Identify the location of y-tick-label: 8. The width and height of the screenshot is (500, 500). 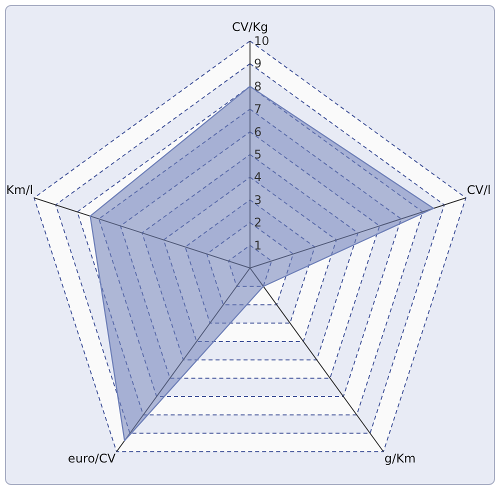
(258, 86).